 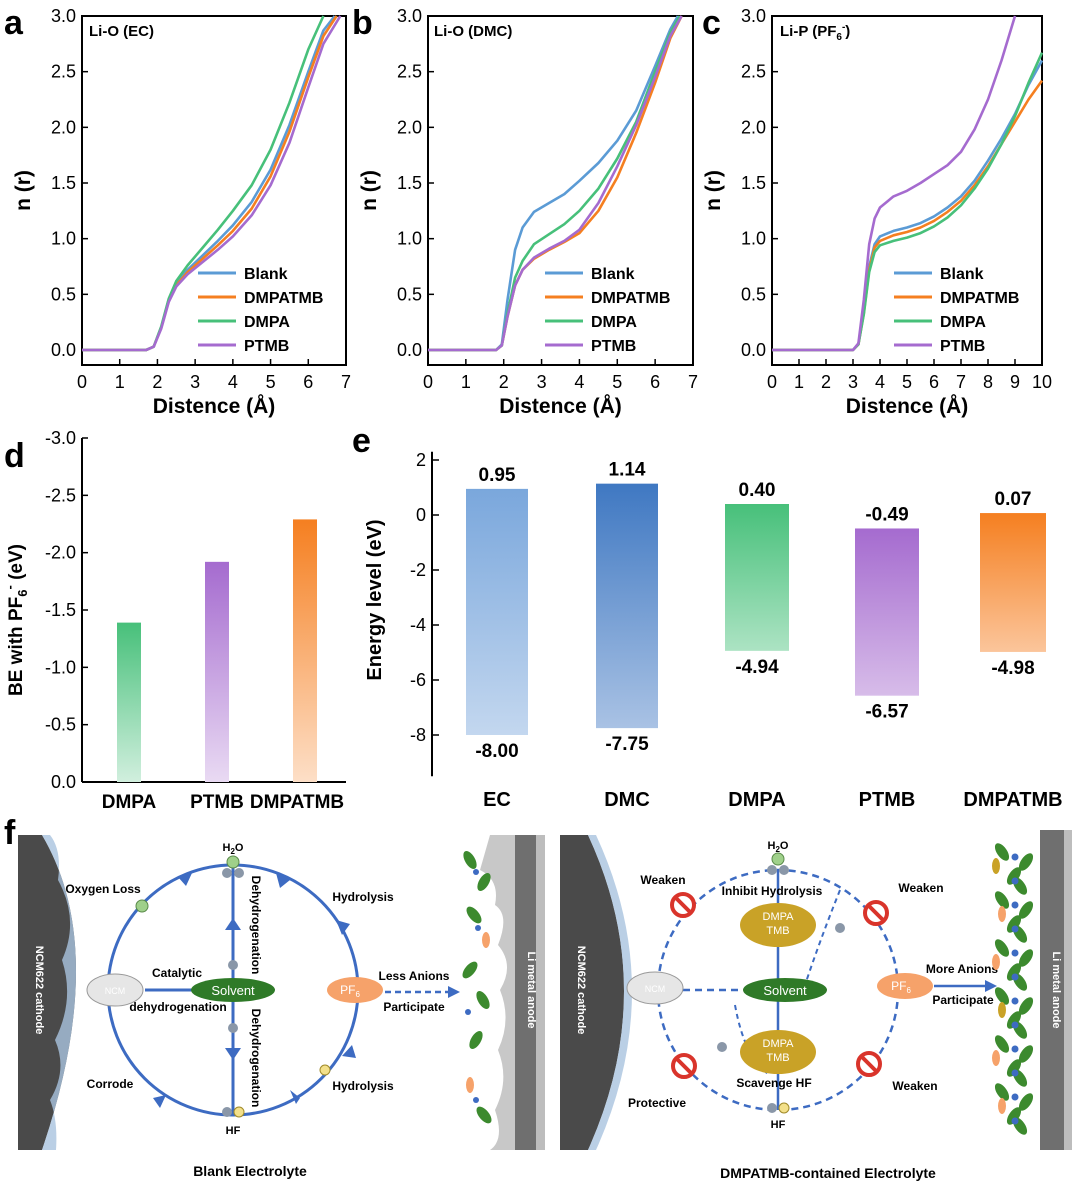 What do you see at coordinates (757, 667) in the screenshot?
I see `homo-label-dmpa: -4.94` at bounding box center [757, 667].